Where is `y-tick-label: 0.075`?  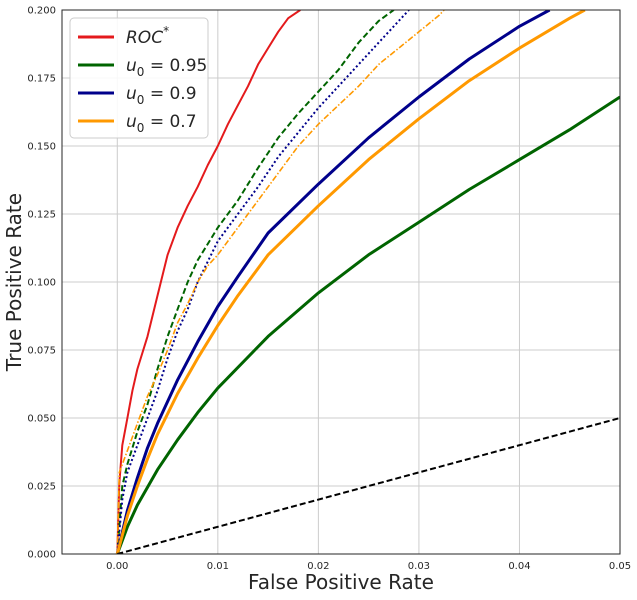 y-tick-label: 0.075 is located at coordinates (41, 351).